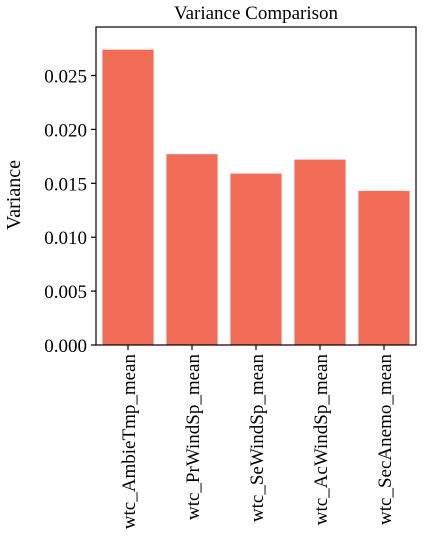 The image size is (428, 550). Describe the element at coordinates (256, 259) in the screenshot. I see `bar-wtc_SeWindSp_mean` at that location.